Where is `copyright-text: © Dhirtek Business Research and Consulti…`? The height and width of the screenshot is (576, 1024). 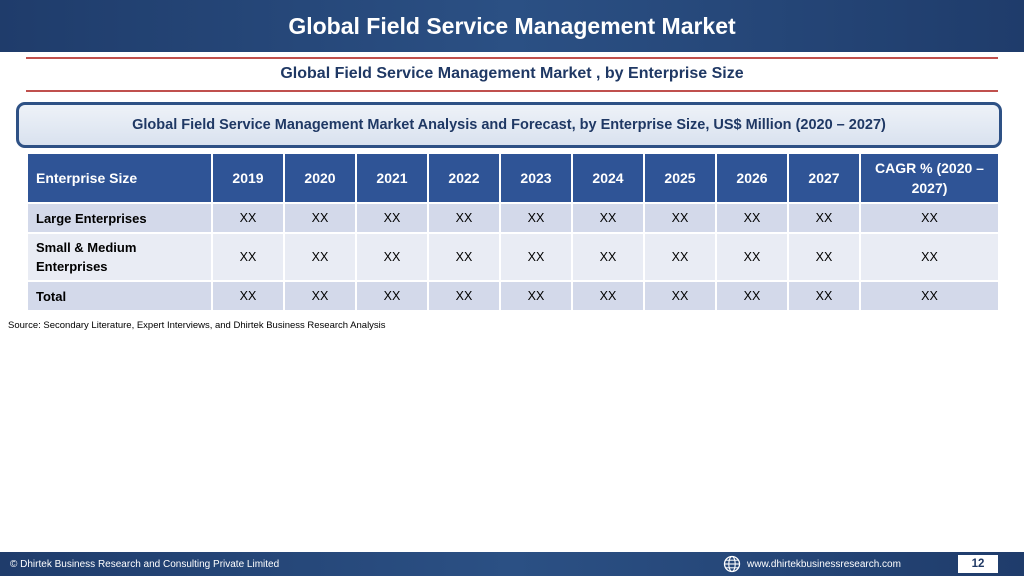
copyright-text: © Dhirtek Business Research and Consulti… is located at coordinates (145, 564).